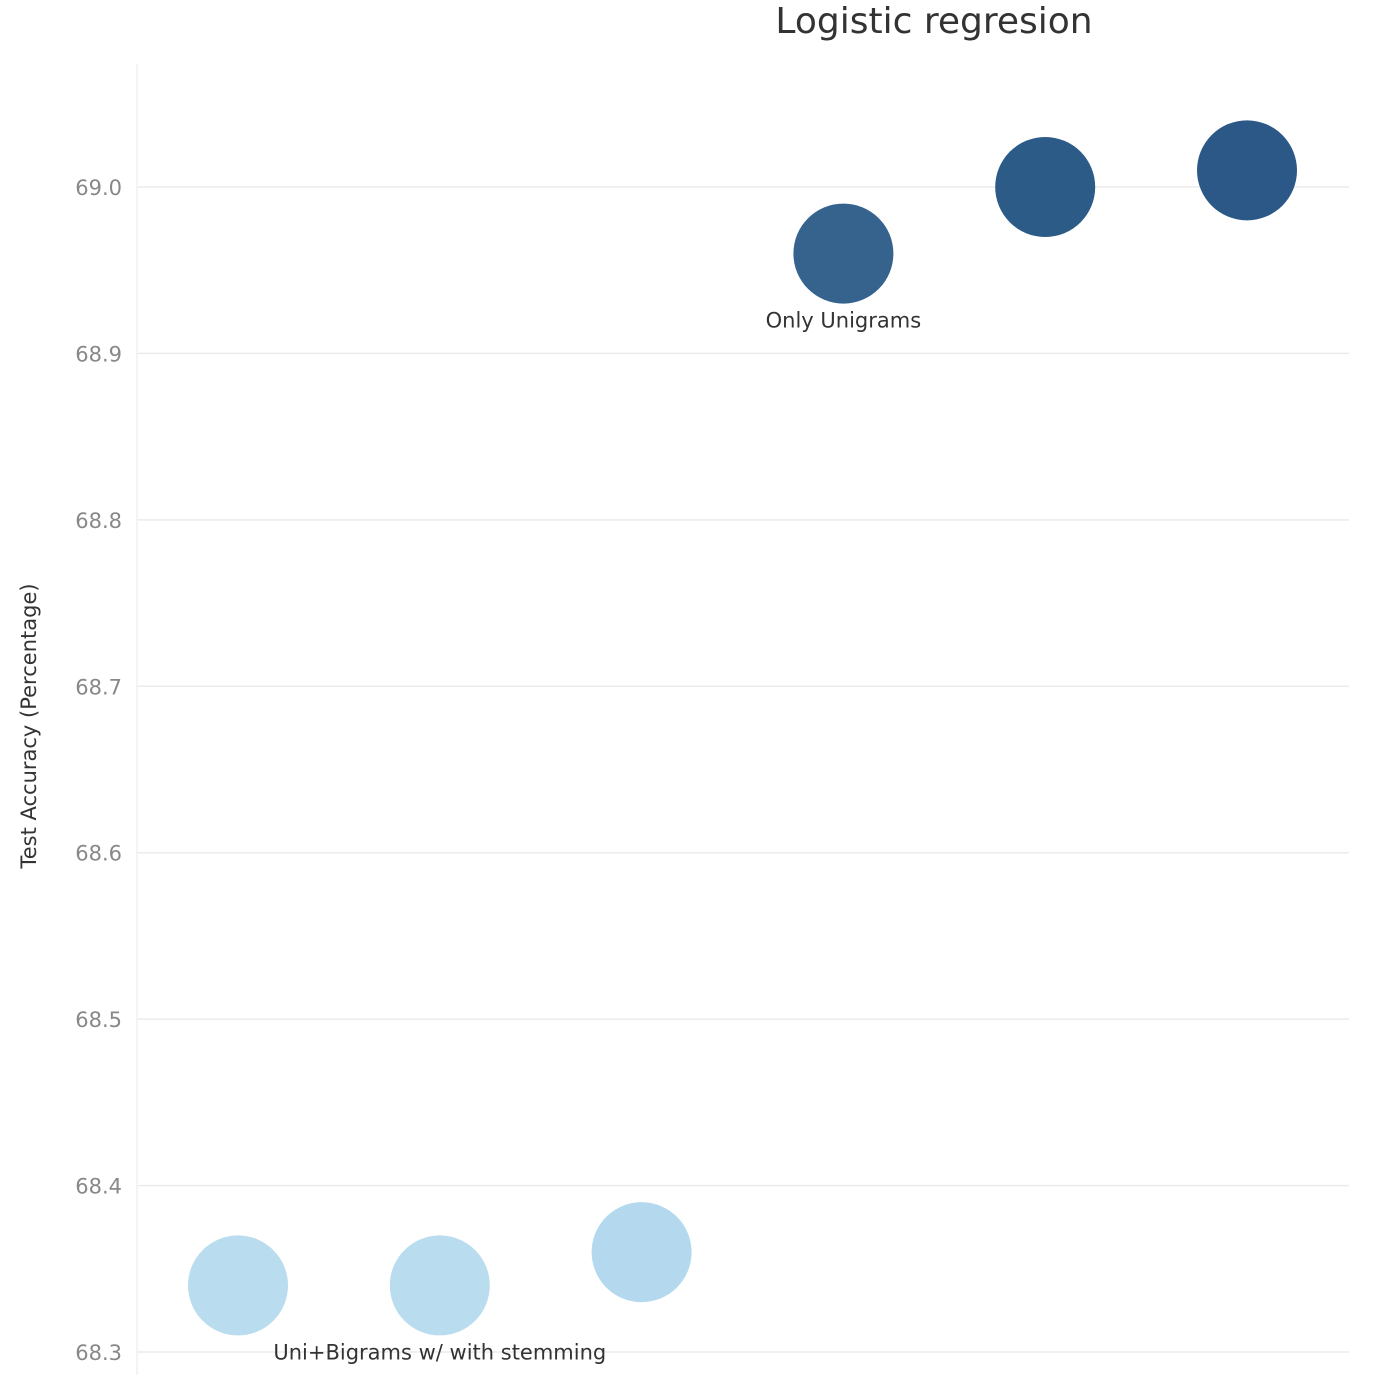 This screenshot has width=1380, height=1375. Describe the element at coordinates (98, 854) in the screenshot. I see `y-tick-label: 68.6` at that location.